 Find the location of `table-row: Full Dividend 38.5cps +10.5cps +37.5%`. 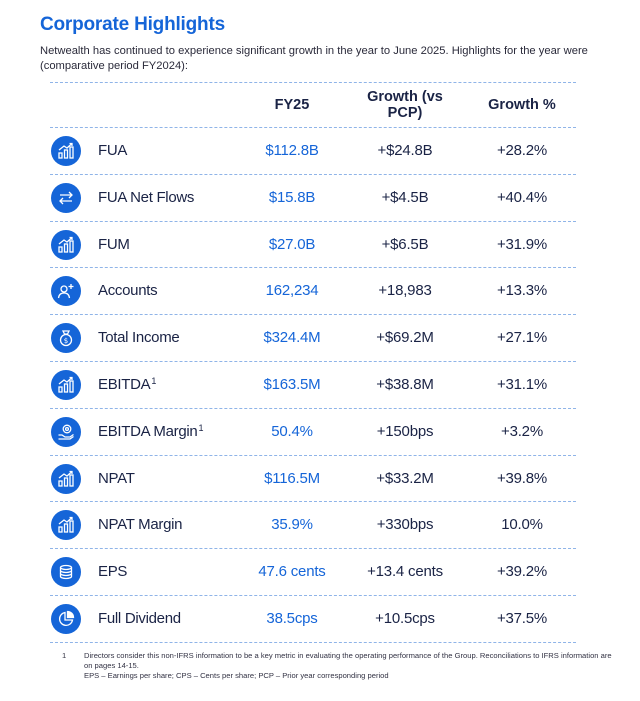

table-row: Full Dividend 38.5cps +10.5cps +37.5% is located at coordinates (313, 619).